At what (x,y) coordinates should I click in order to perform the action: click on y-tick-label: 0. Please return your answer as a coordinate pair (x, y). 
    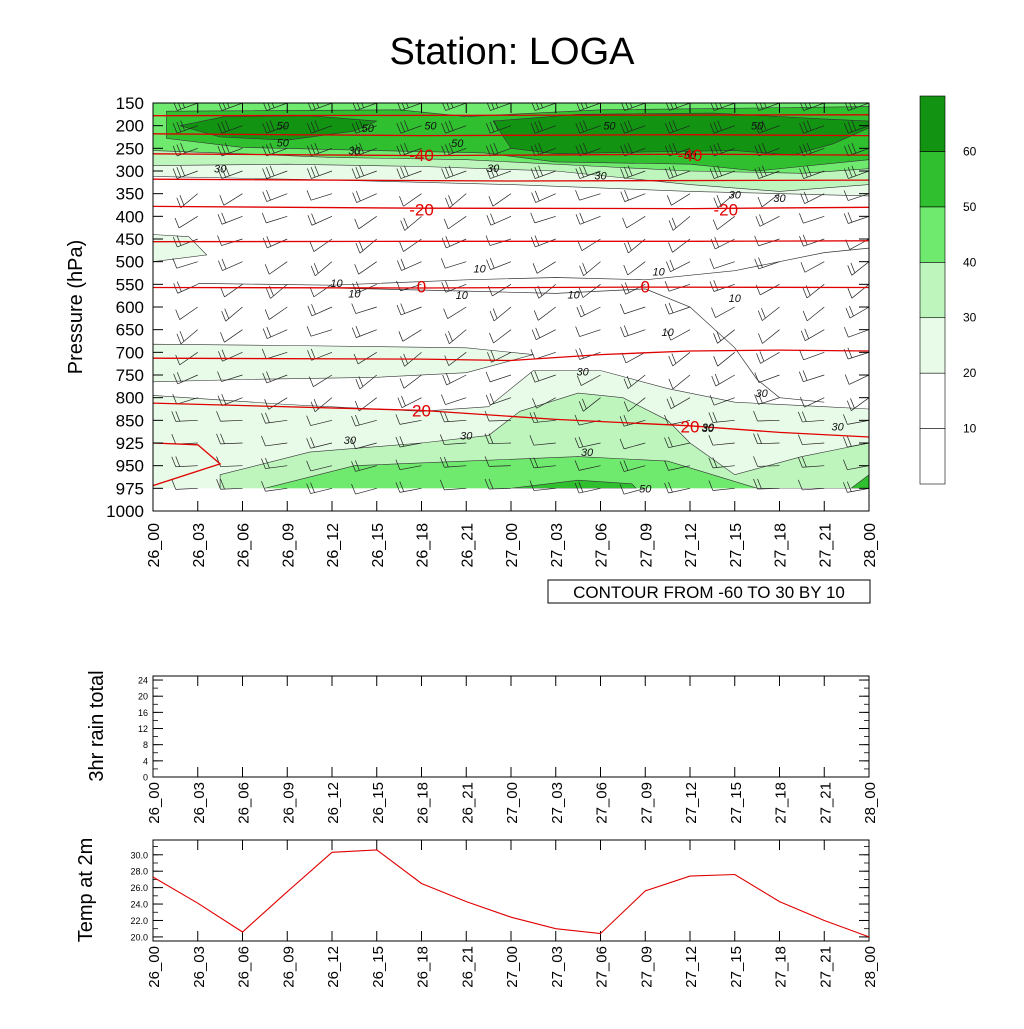
    Looking at the image, I should click on (145, 778).